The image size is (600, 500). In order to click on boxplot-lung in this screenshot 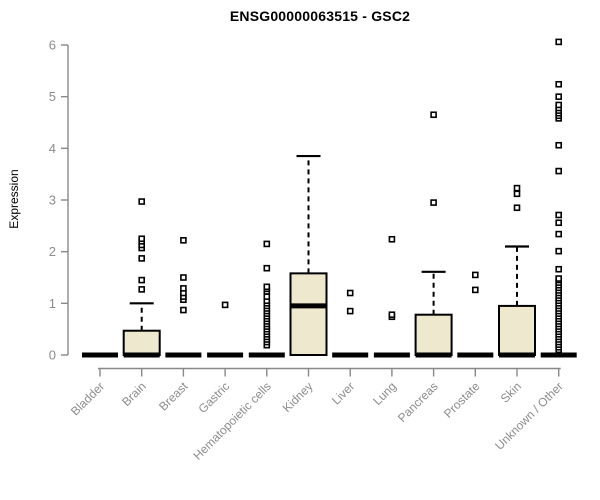, I will do `click(391, 296)`.